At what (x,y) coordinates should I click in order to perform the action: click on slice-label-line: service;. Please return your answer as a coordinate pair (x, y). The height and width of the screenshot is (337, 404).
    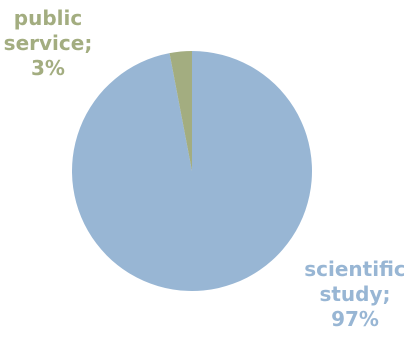
    Looking at the image, I should click on (48, 43).